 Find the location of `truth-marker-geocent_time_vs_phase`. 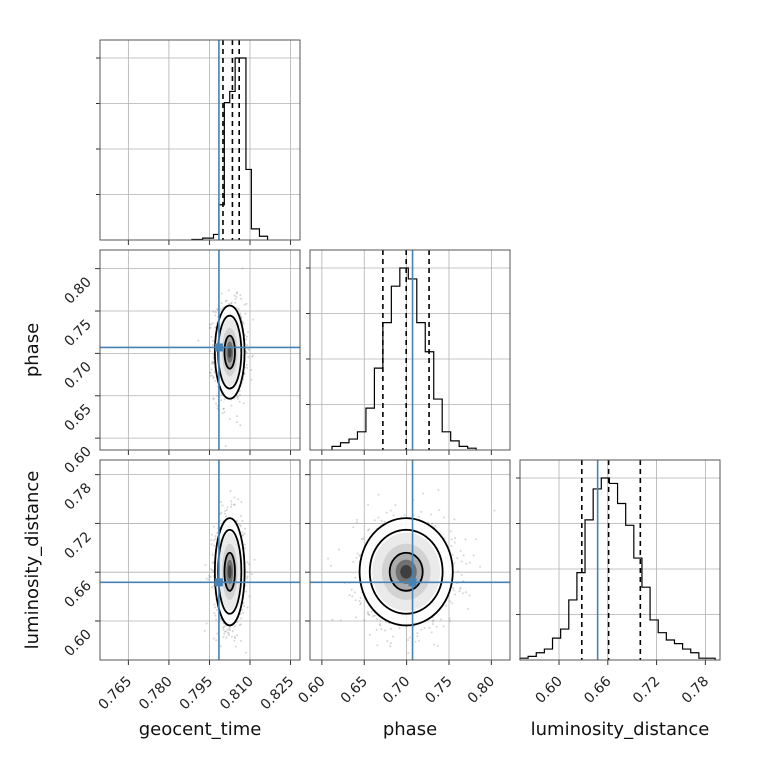

truth-marker-geocent_time_vs_phase is located at coordinates (218, 347).